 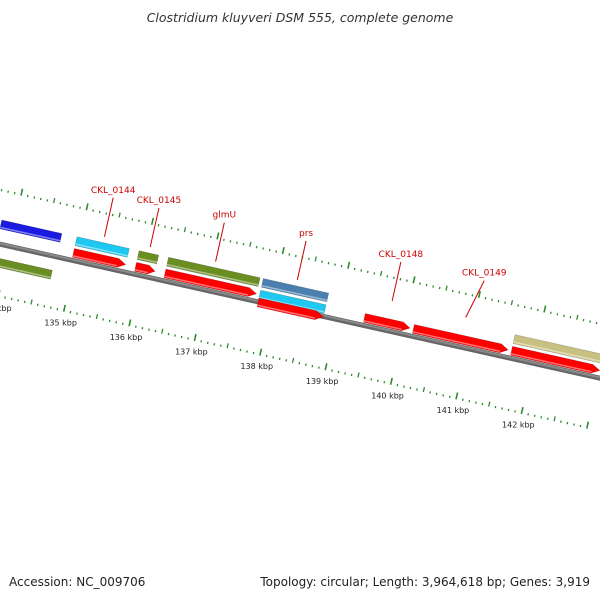 What do you see at coordinates (6, 308) in the screenshot?
I see `kbp-label: 134 kbp` at bounding box center [6, 308].